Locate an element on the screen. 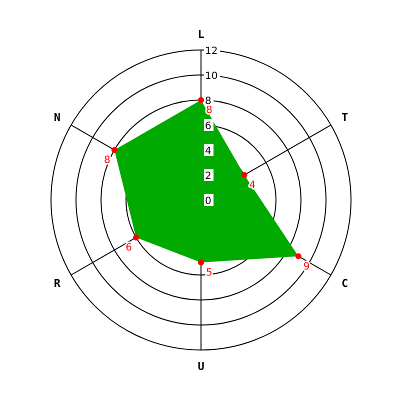 The width and height of the screenshot is (400, 400). spoke-label: N is located at coordinates (57, 117).